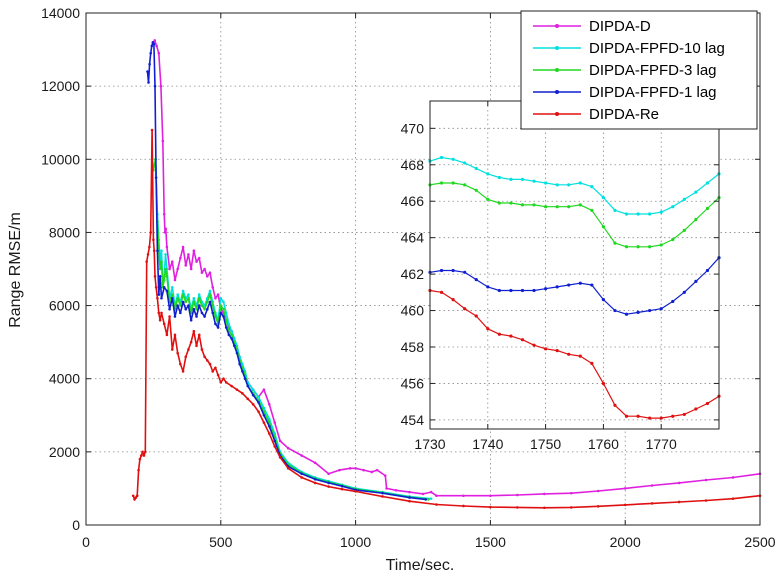 The width and height of the screenshot is (781, 579). Describe the element at coordinates (657, 48) in the screenshot. I see `legend-label-1: DIPDA-FPFD-10 lag` at that location.